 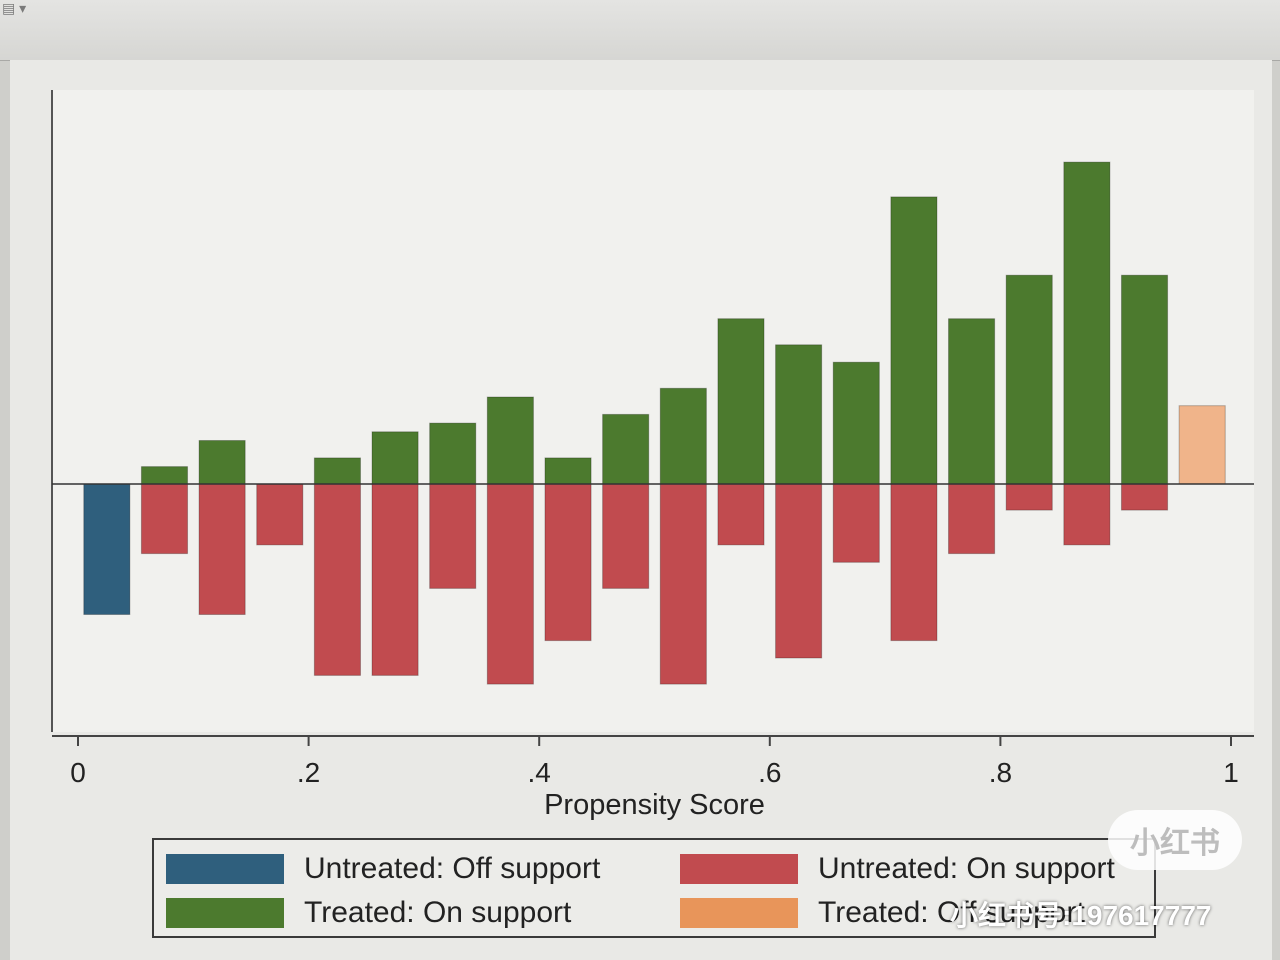 What do you see at coordinates (539, 772) in the screenshot?
I see `x-tick-label-2: .4` at bounding box center [539, 772].